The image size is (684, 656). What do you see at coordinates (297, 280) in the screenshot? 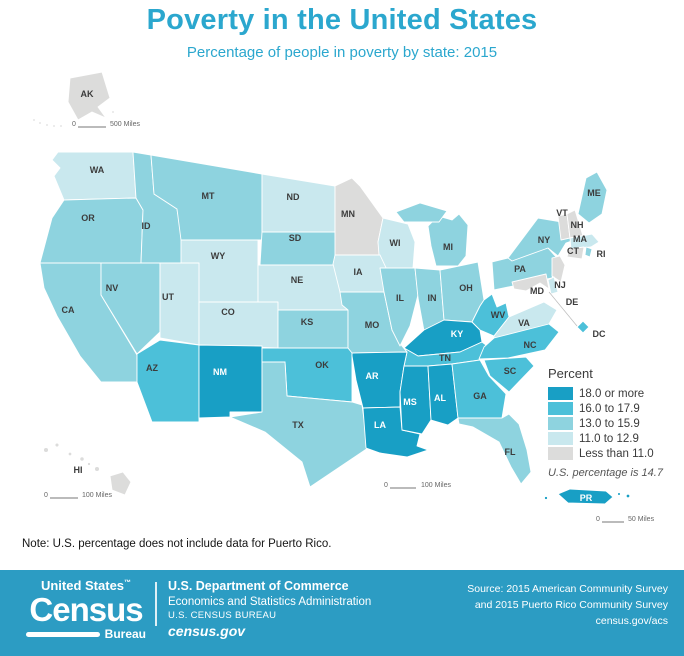
I see `state-label-NE: NE` at bounding box center [297, 280].